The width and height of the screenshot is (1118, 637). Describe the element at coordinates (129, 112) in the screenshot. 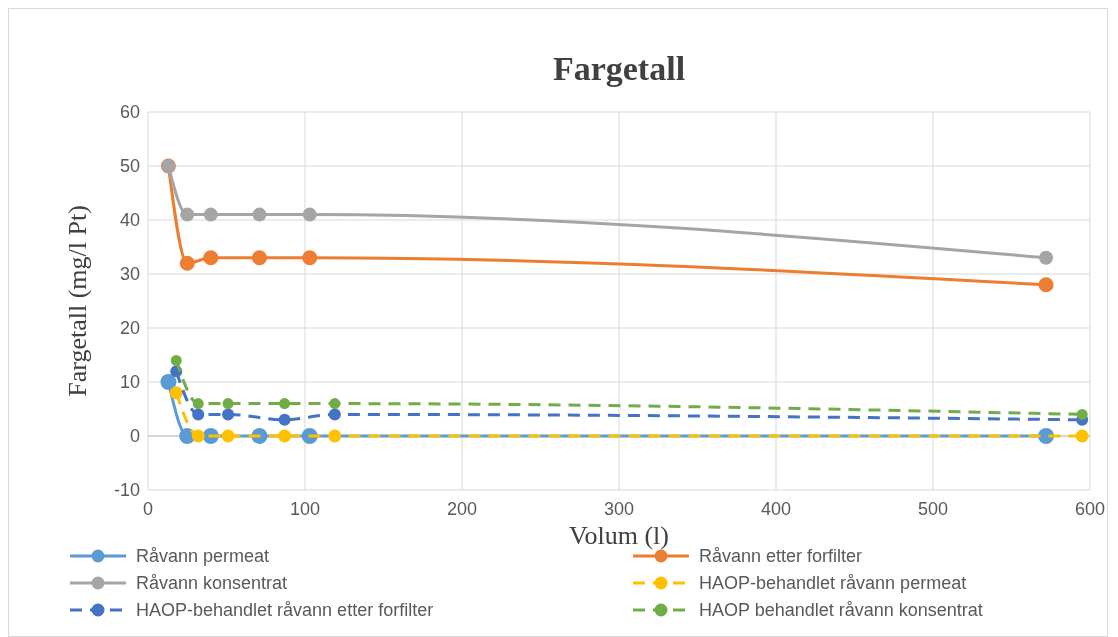

I see `y-tick-label: 60` at that location.